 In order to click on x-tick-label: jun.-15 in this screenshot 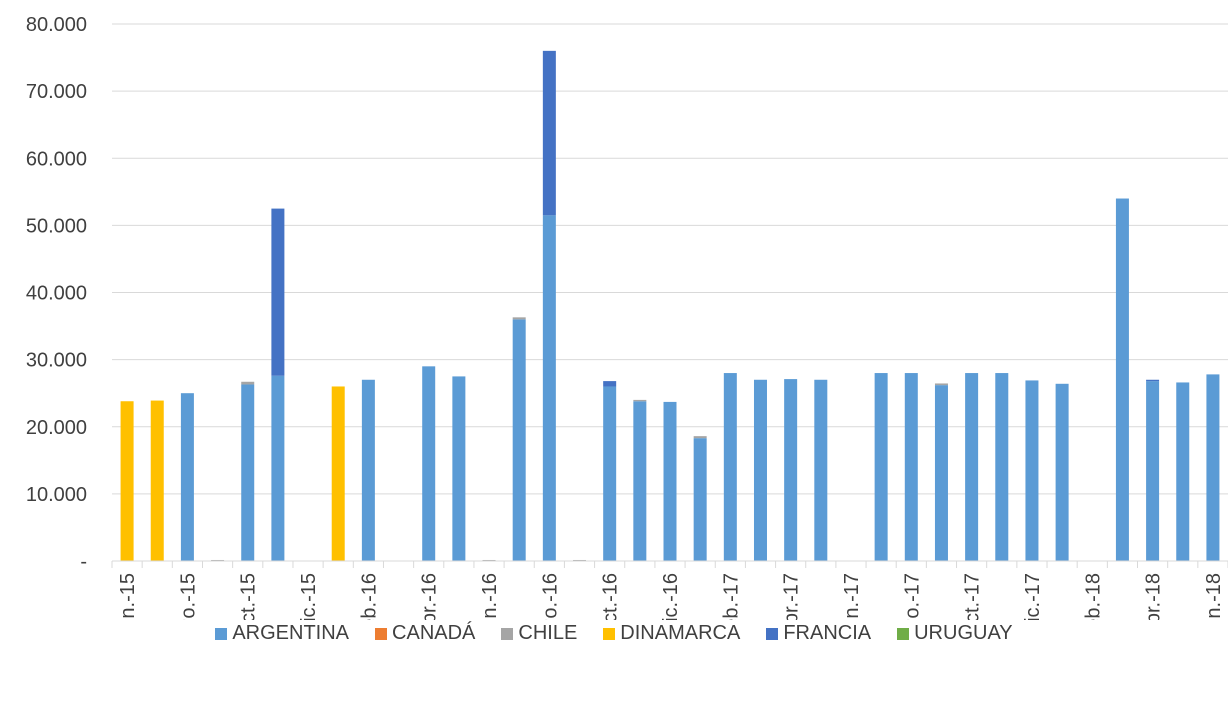, I will do `click(128, 596)`.